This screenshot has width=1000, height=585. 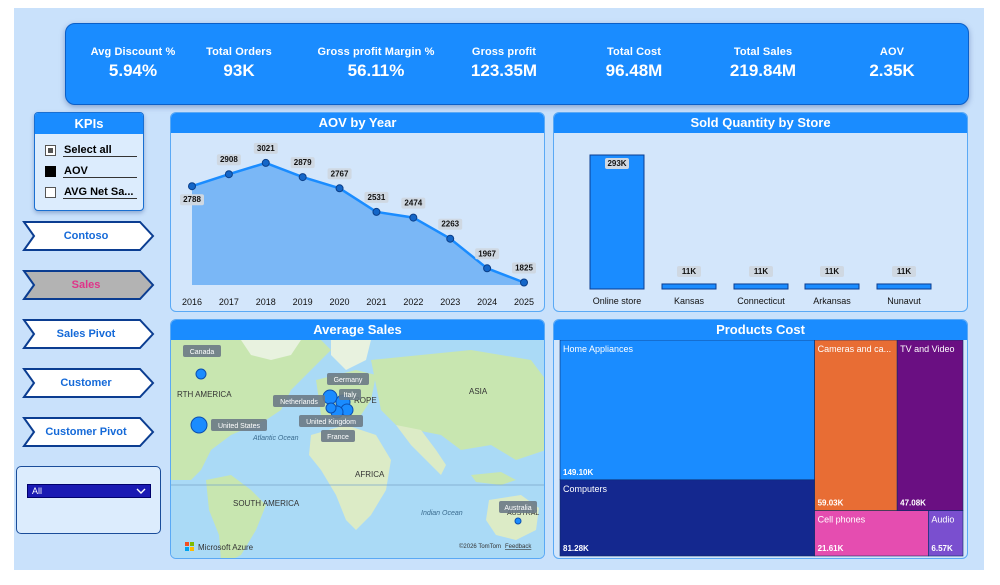 I want to click on kpi-label: Gross profit Margin %, so click(x=376, y=52).